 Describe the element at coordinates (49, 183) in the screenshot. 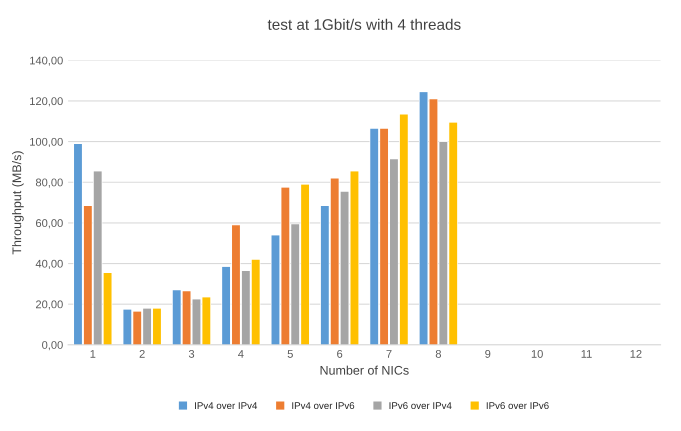

I see `y-tick-label: 80,00` at that location.